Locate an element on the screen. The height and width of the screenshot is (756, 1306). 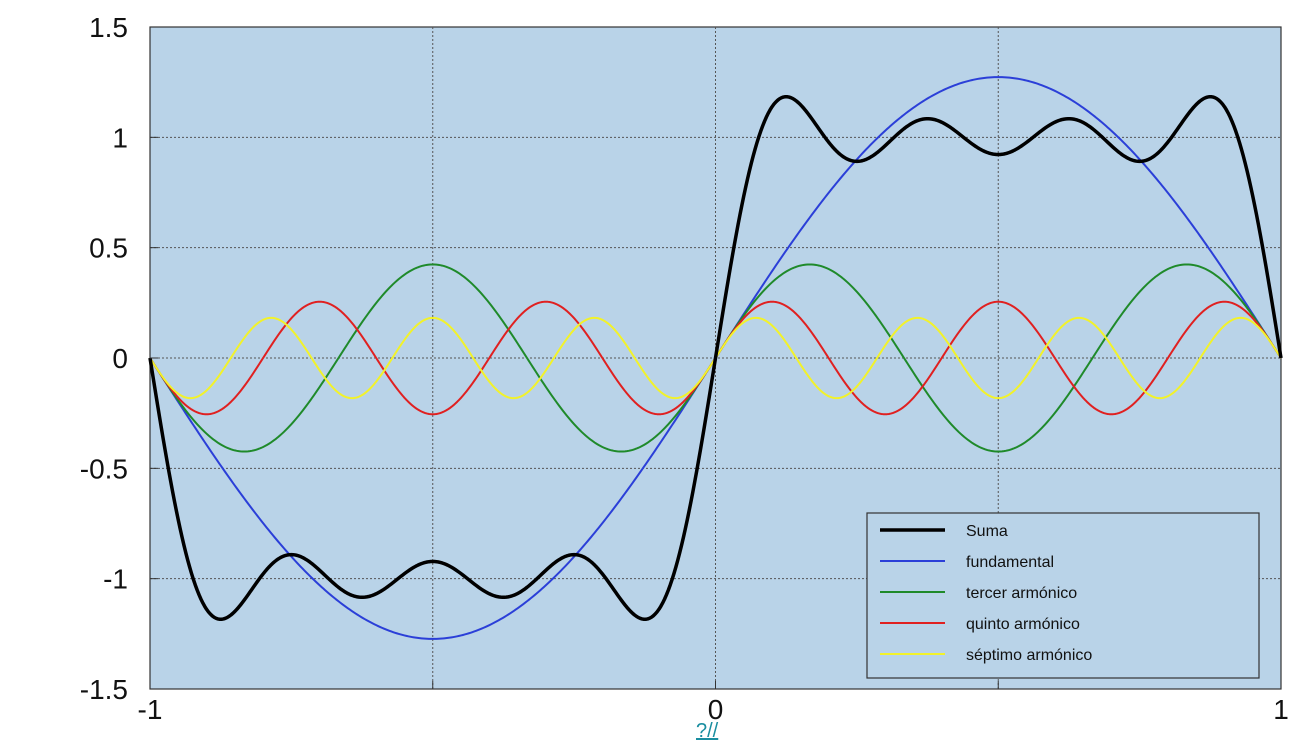
x-tick-label: 0 is located at coordinates (716, 709).